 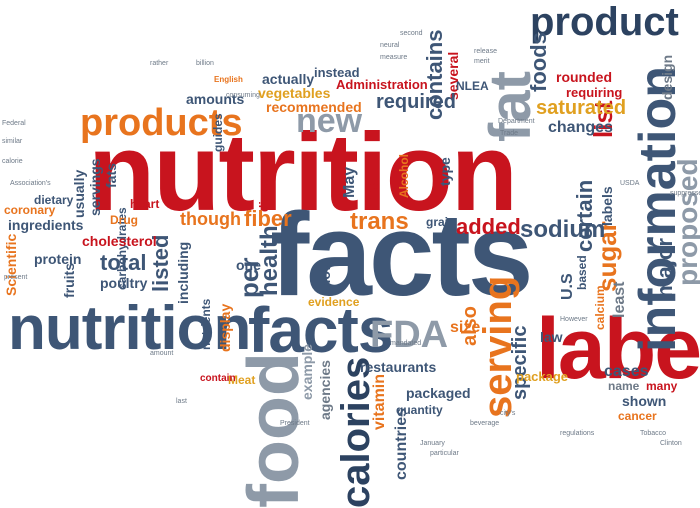 What do you see at coordinates (445, 171) in the screenshot?
I see `word-type: type` at bounding box center [445, 171].